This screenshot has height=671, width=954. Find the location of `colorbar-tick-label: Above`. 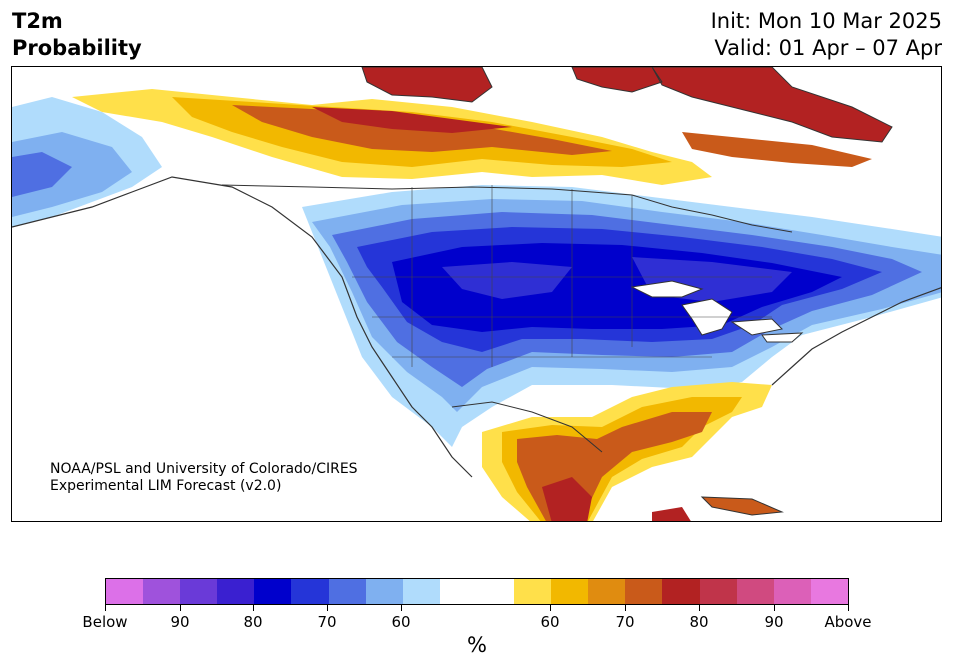

colorbar-tick-label: Above is located at coordinates (848, 622).